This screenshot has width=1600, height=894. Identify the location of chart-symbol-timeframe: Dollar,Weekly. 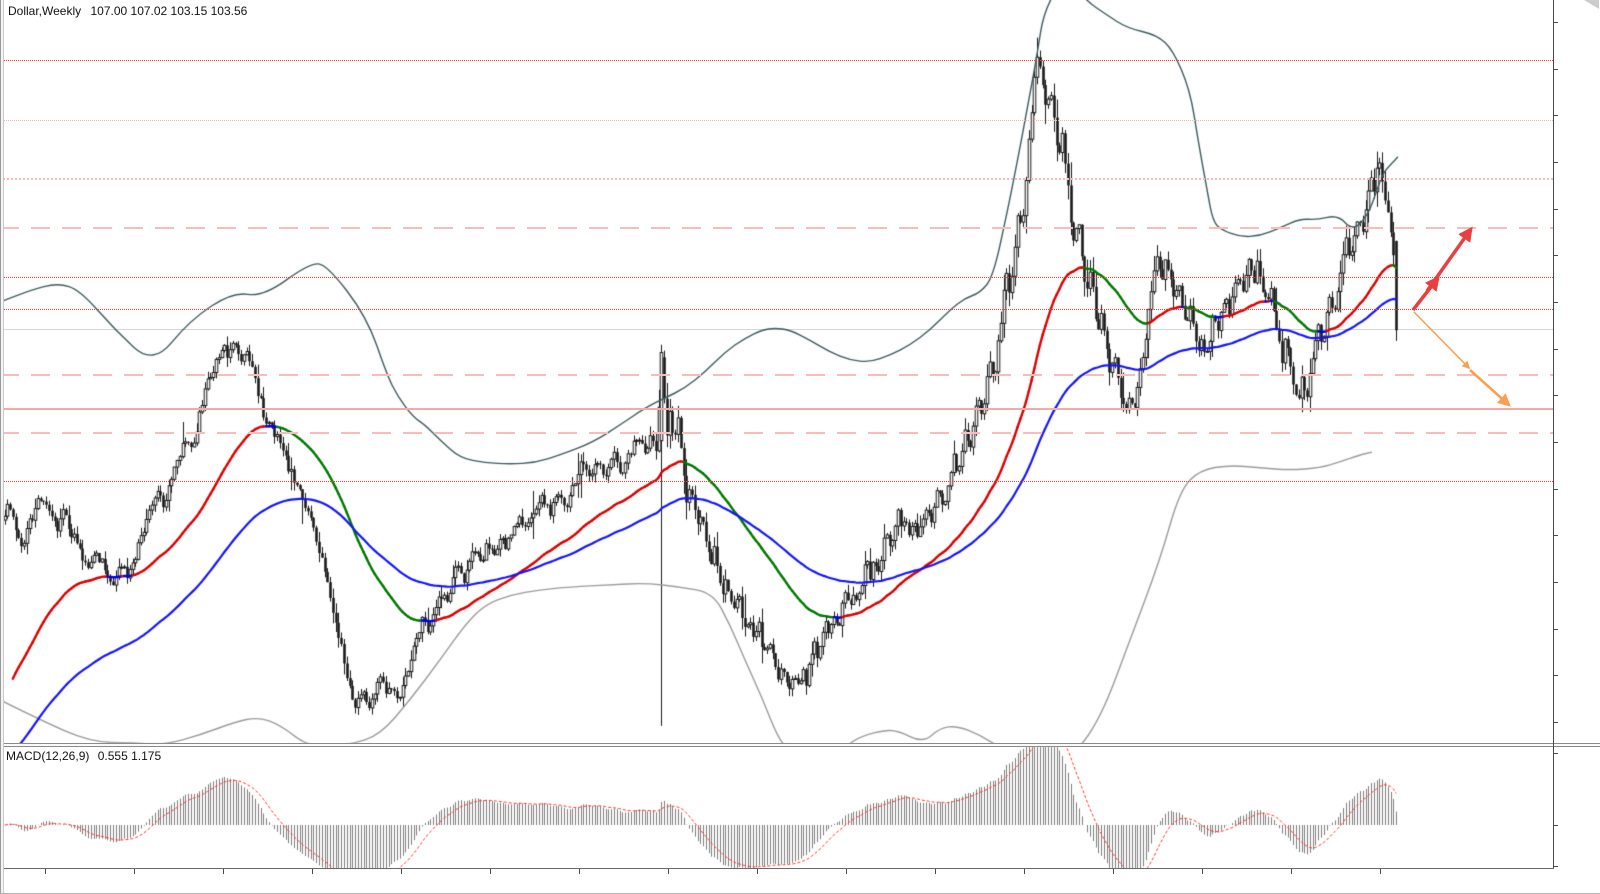
(45, 11).